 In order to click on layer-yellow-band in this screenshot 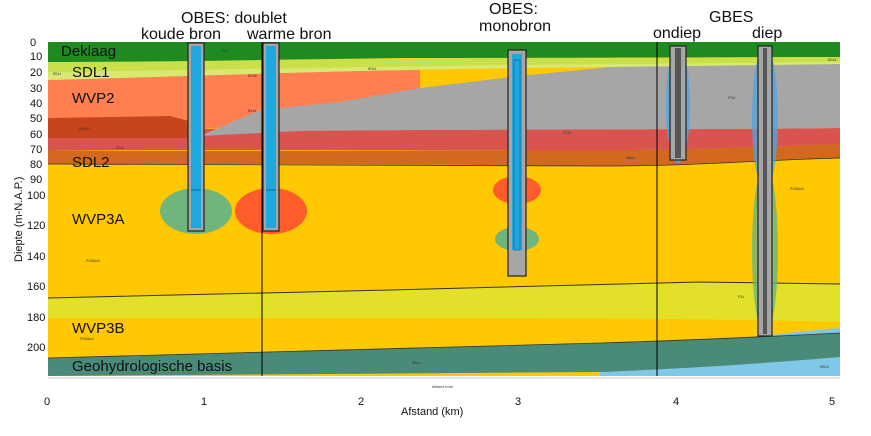, I will do `click(444, 302)`.